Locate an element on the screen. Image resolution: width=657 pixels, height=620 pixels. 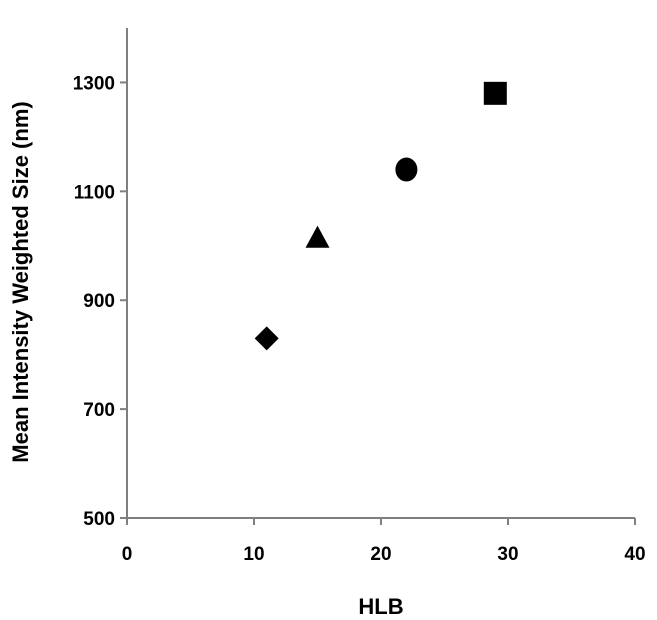
circle-icon is located at coordinates (406, 169).